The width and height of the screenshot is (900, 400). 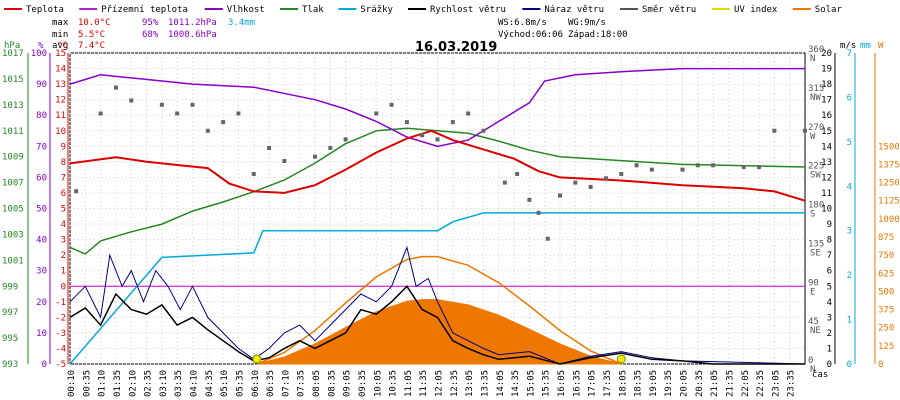 What do you see at coordinates (60, 23) in the screenshot?
I see `stat-max-label: max` at bounding box center [60, 23].